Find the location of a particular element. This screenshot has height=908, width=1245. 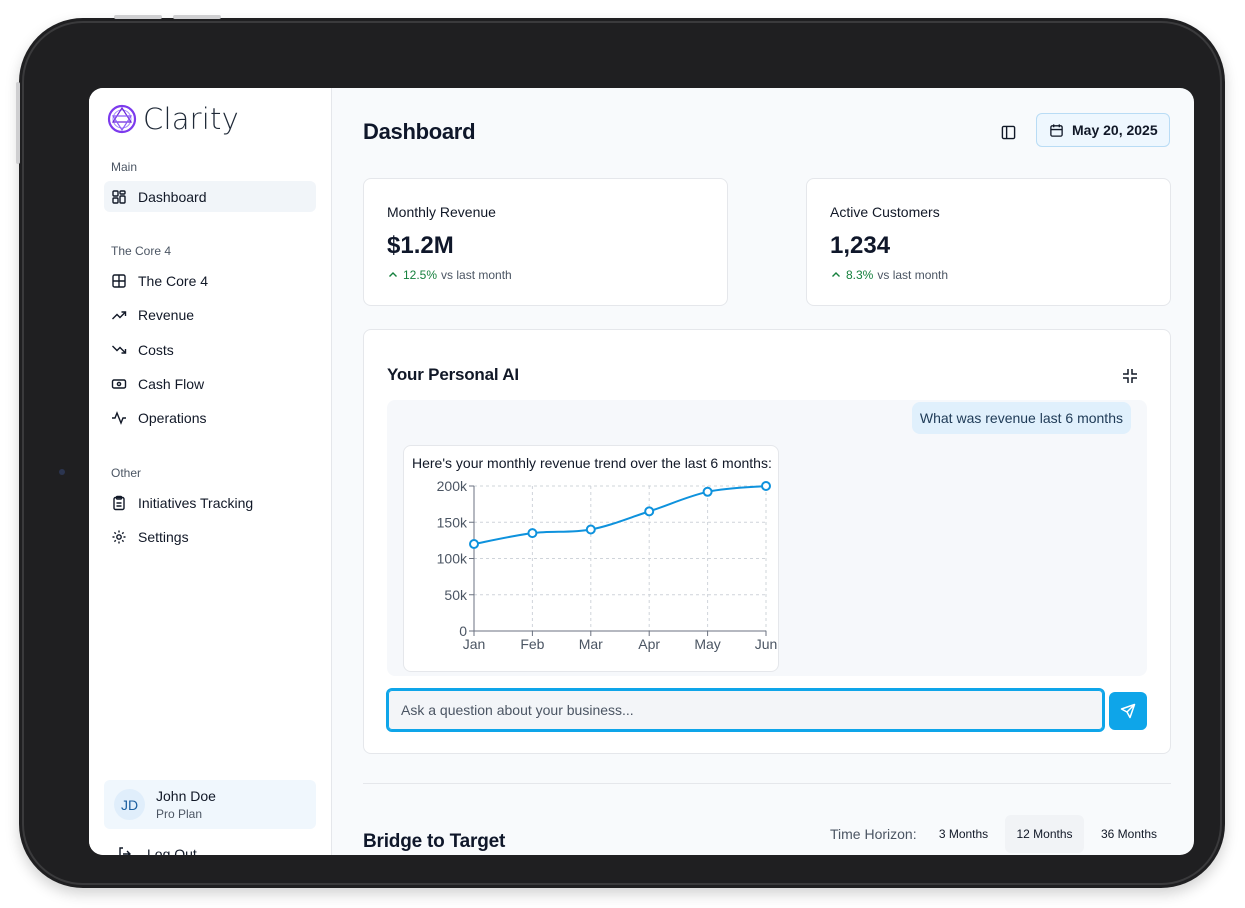

user-message: What was revenue last 6 months is located at coordinates (1021, 418).